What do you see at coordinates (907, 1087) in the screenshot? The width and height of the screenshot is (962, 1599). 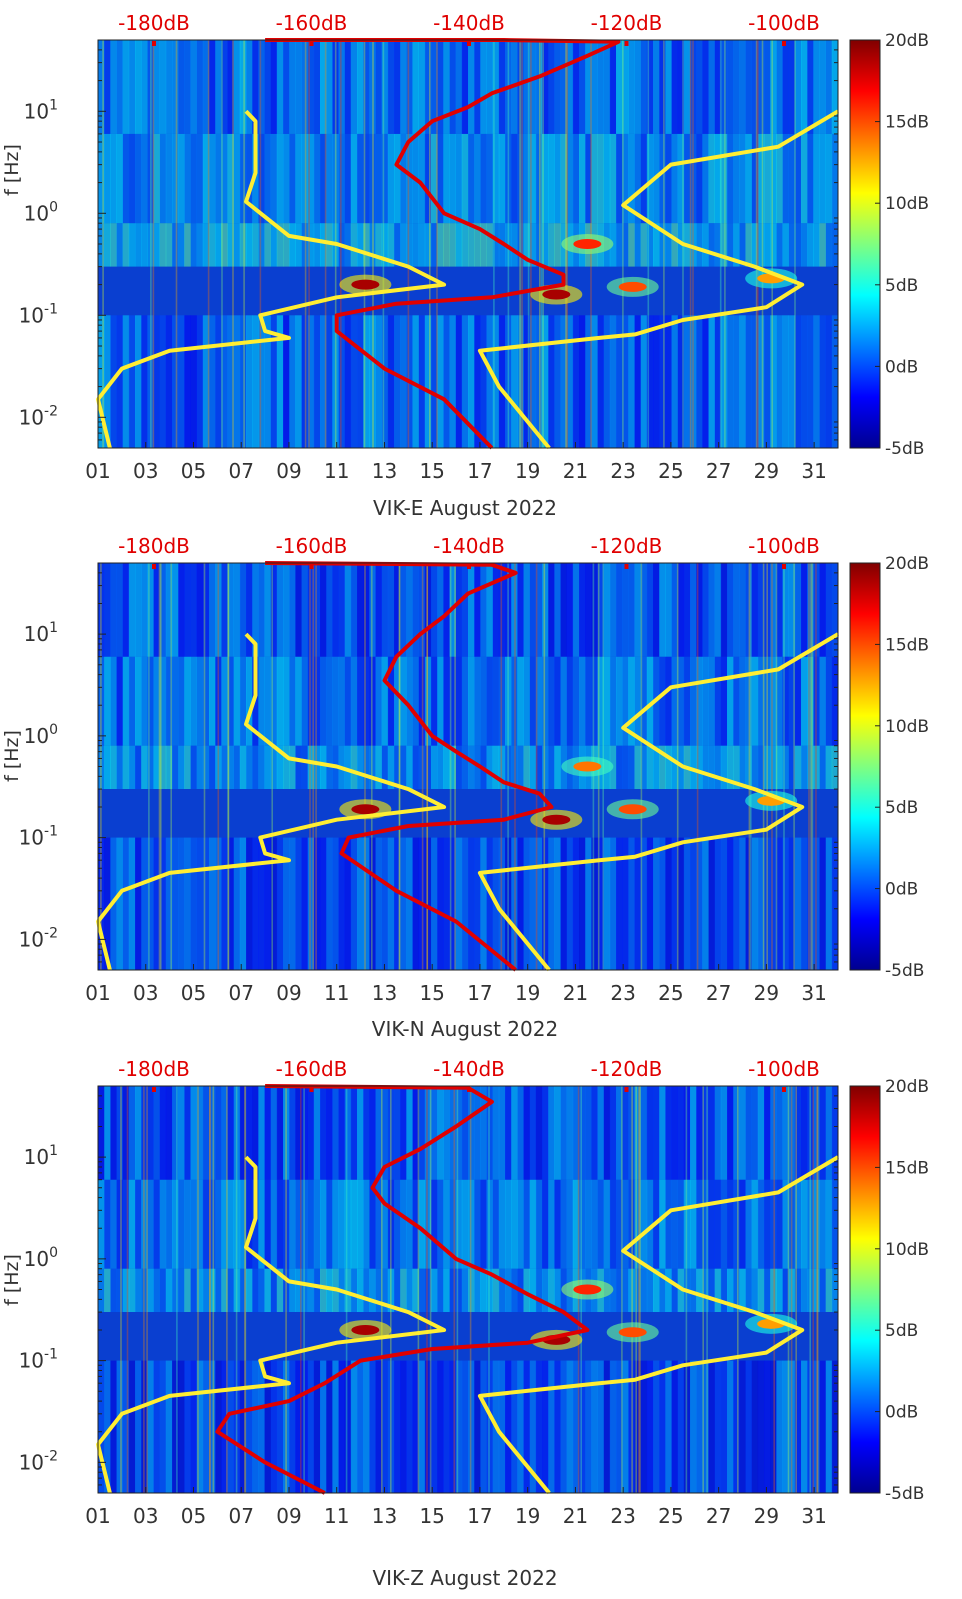 I see `colorbar-tick-label: 20dB` at bounding box center [907, 1087].